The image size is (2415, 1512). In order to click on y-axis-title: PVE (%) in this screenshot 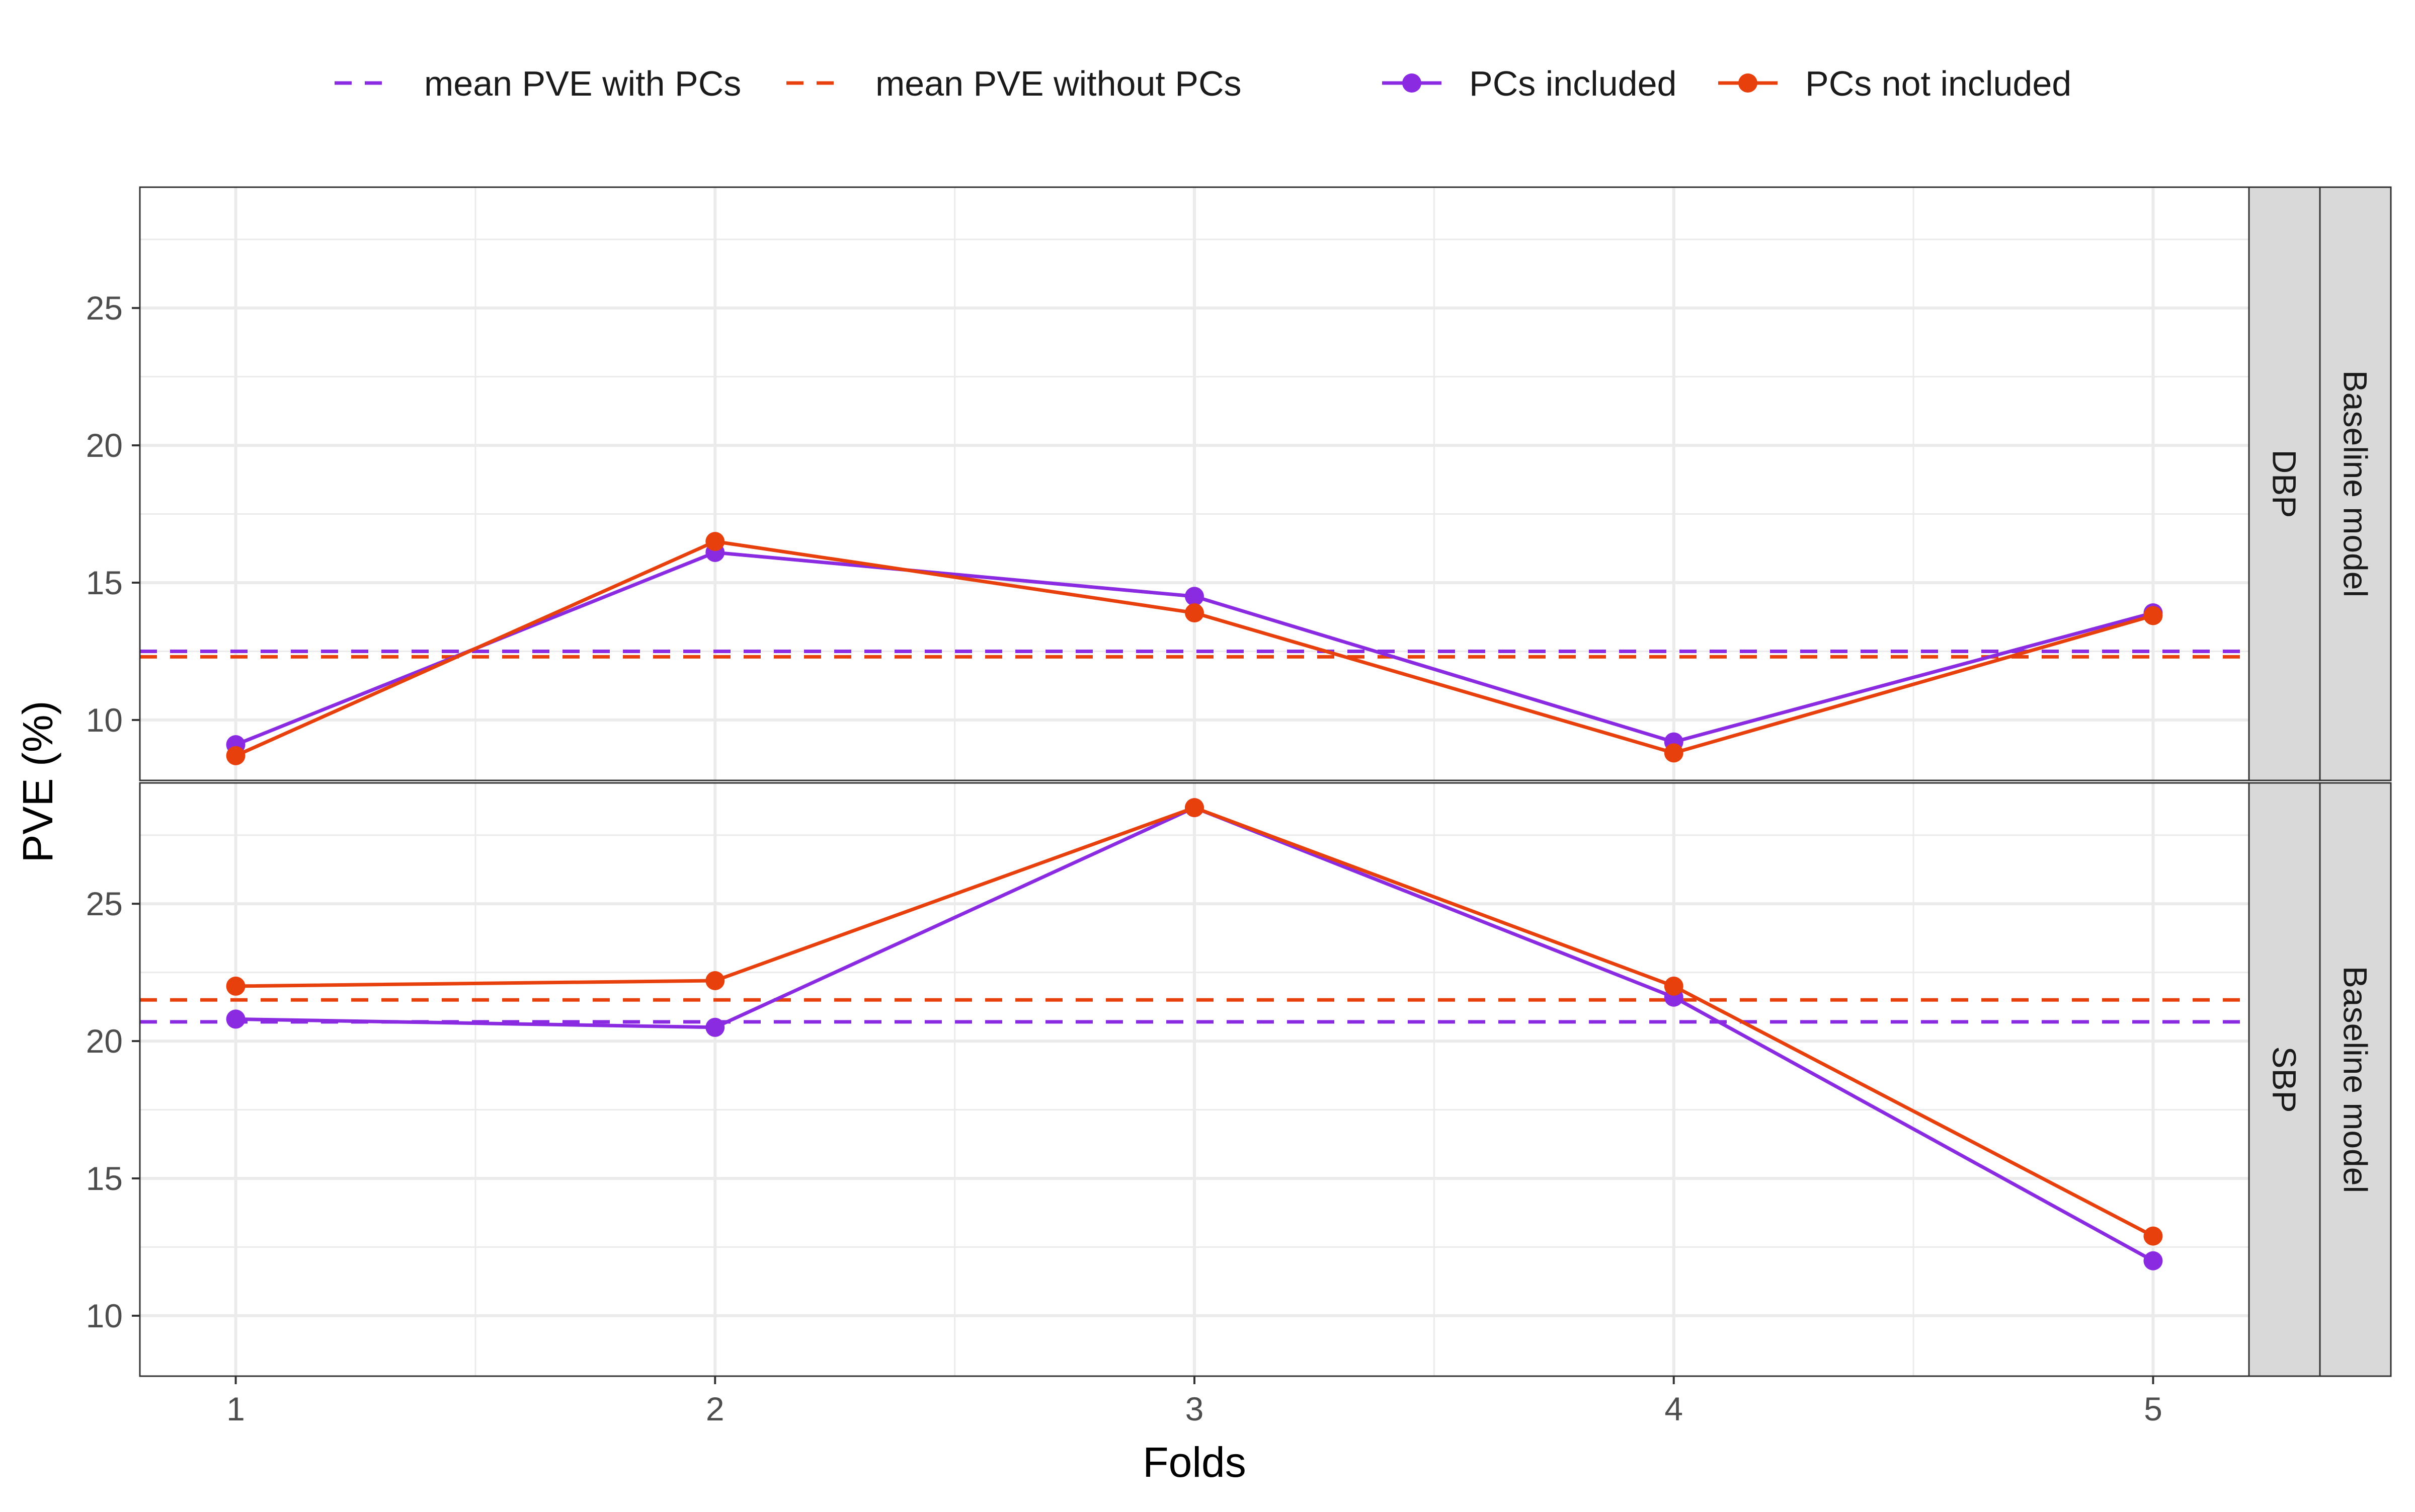, I will do `click(38, 781)`.